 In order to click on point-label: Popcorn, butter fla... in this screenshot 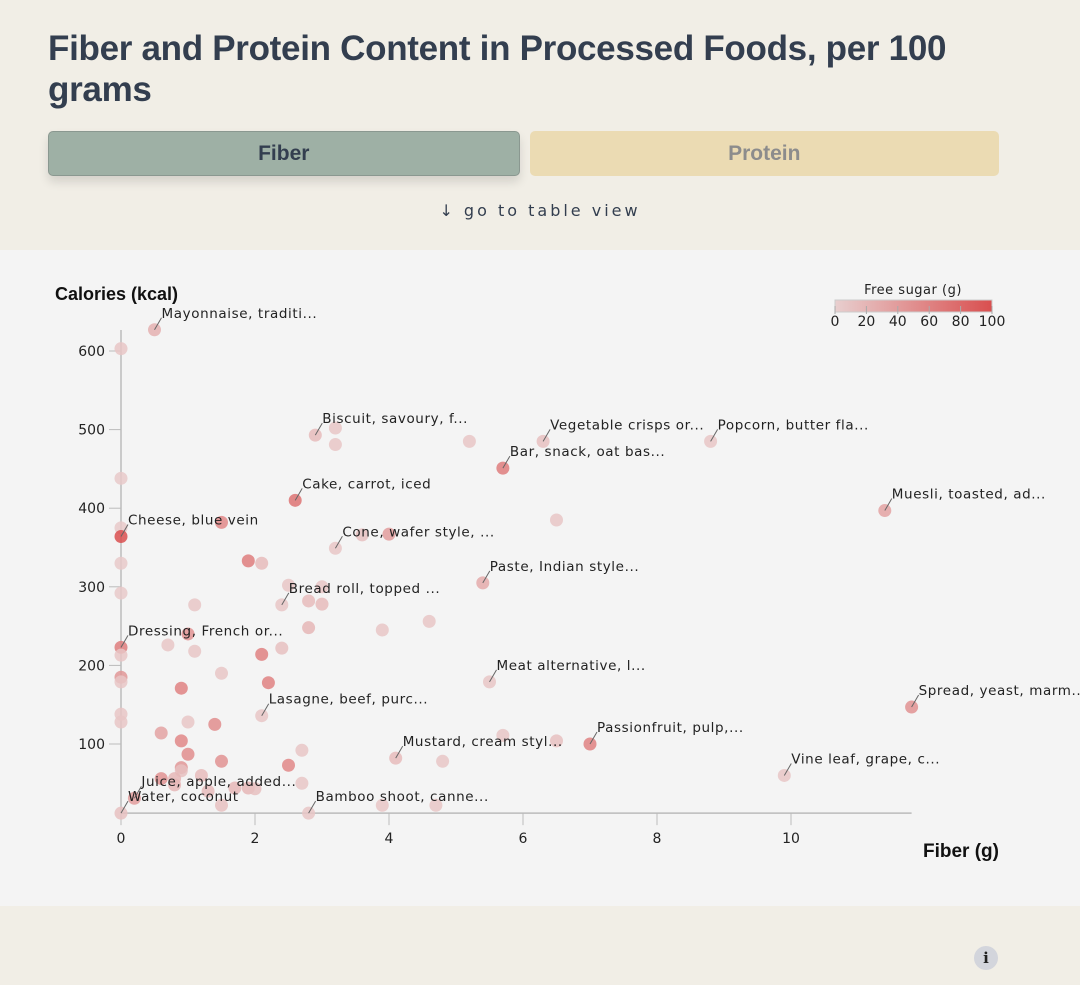, I will do `click(793, 425)`.